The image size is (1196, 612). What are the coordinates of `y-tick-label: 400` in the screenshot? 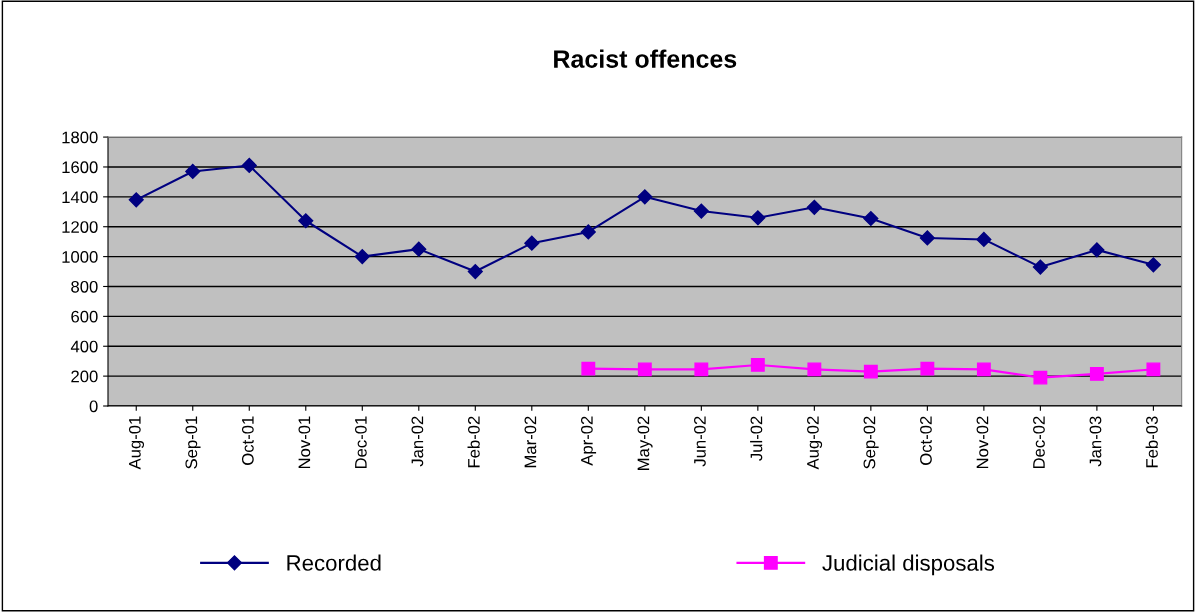 It's located at (84, 346).